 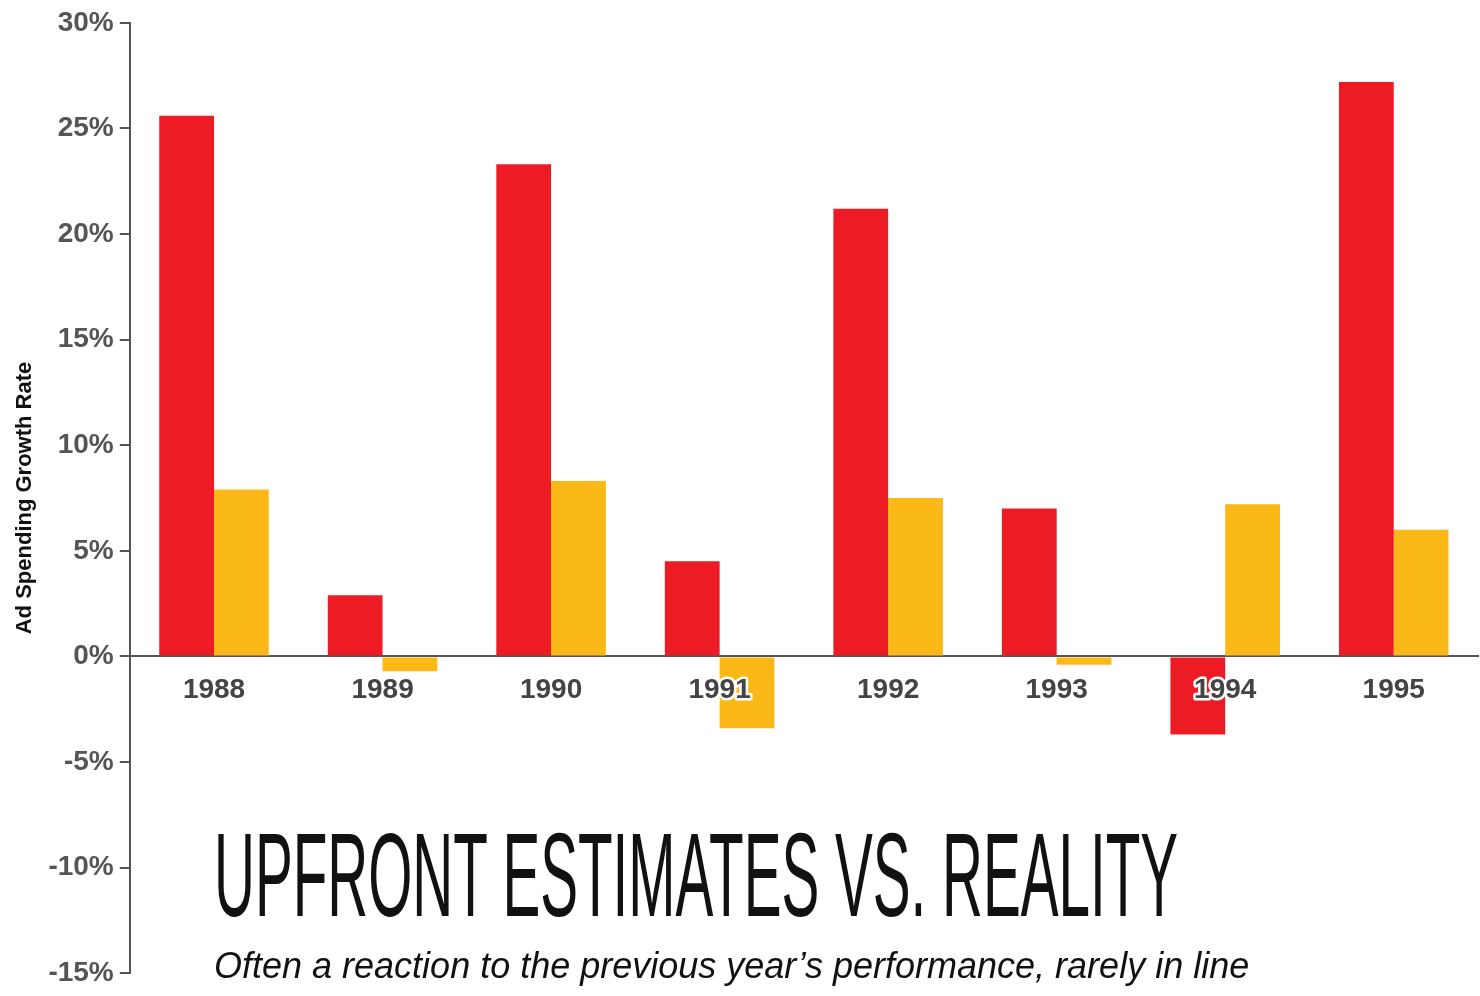 What do you see at coordinates (81, 866) in the screenshot?
I see `y-tick-label: -10%` at bounding box center [81, 866].